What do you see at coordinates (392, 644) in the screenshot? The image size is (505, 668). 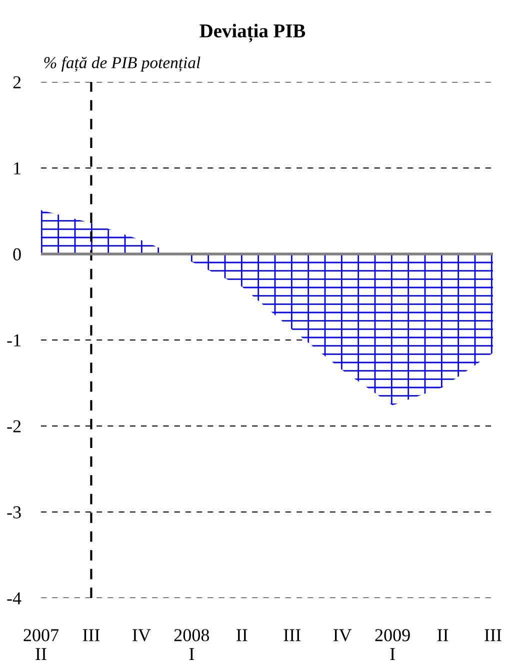 I see `x-tick-label: 2009 I` at bounding box center [392, 644].